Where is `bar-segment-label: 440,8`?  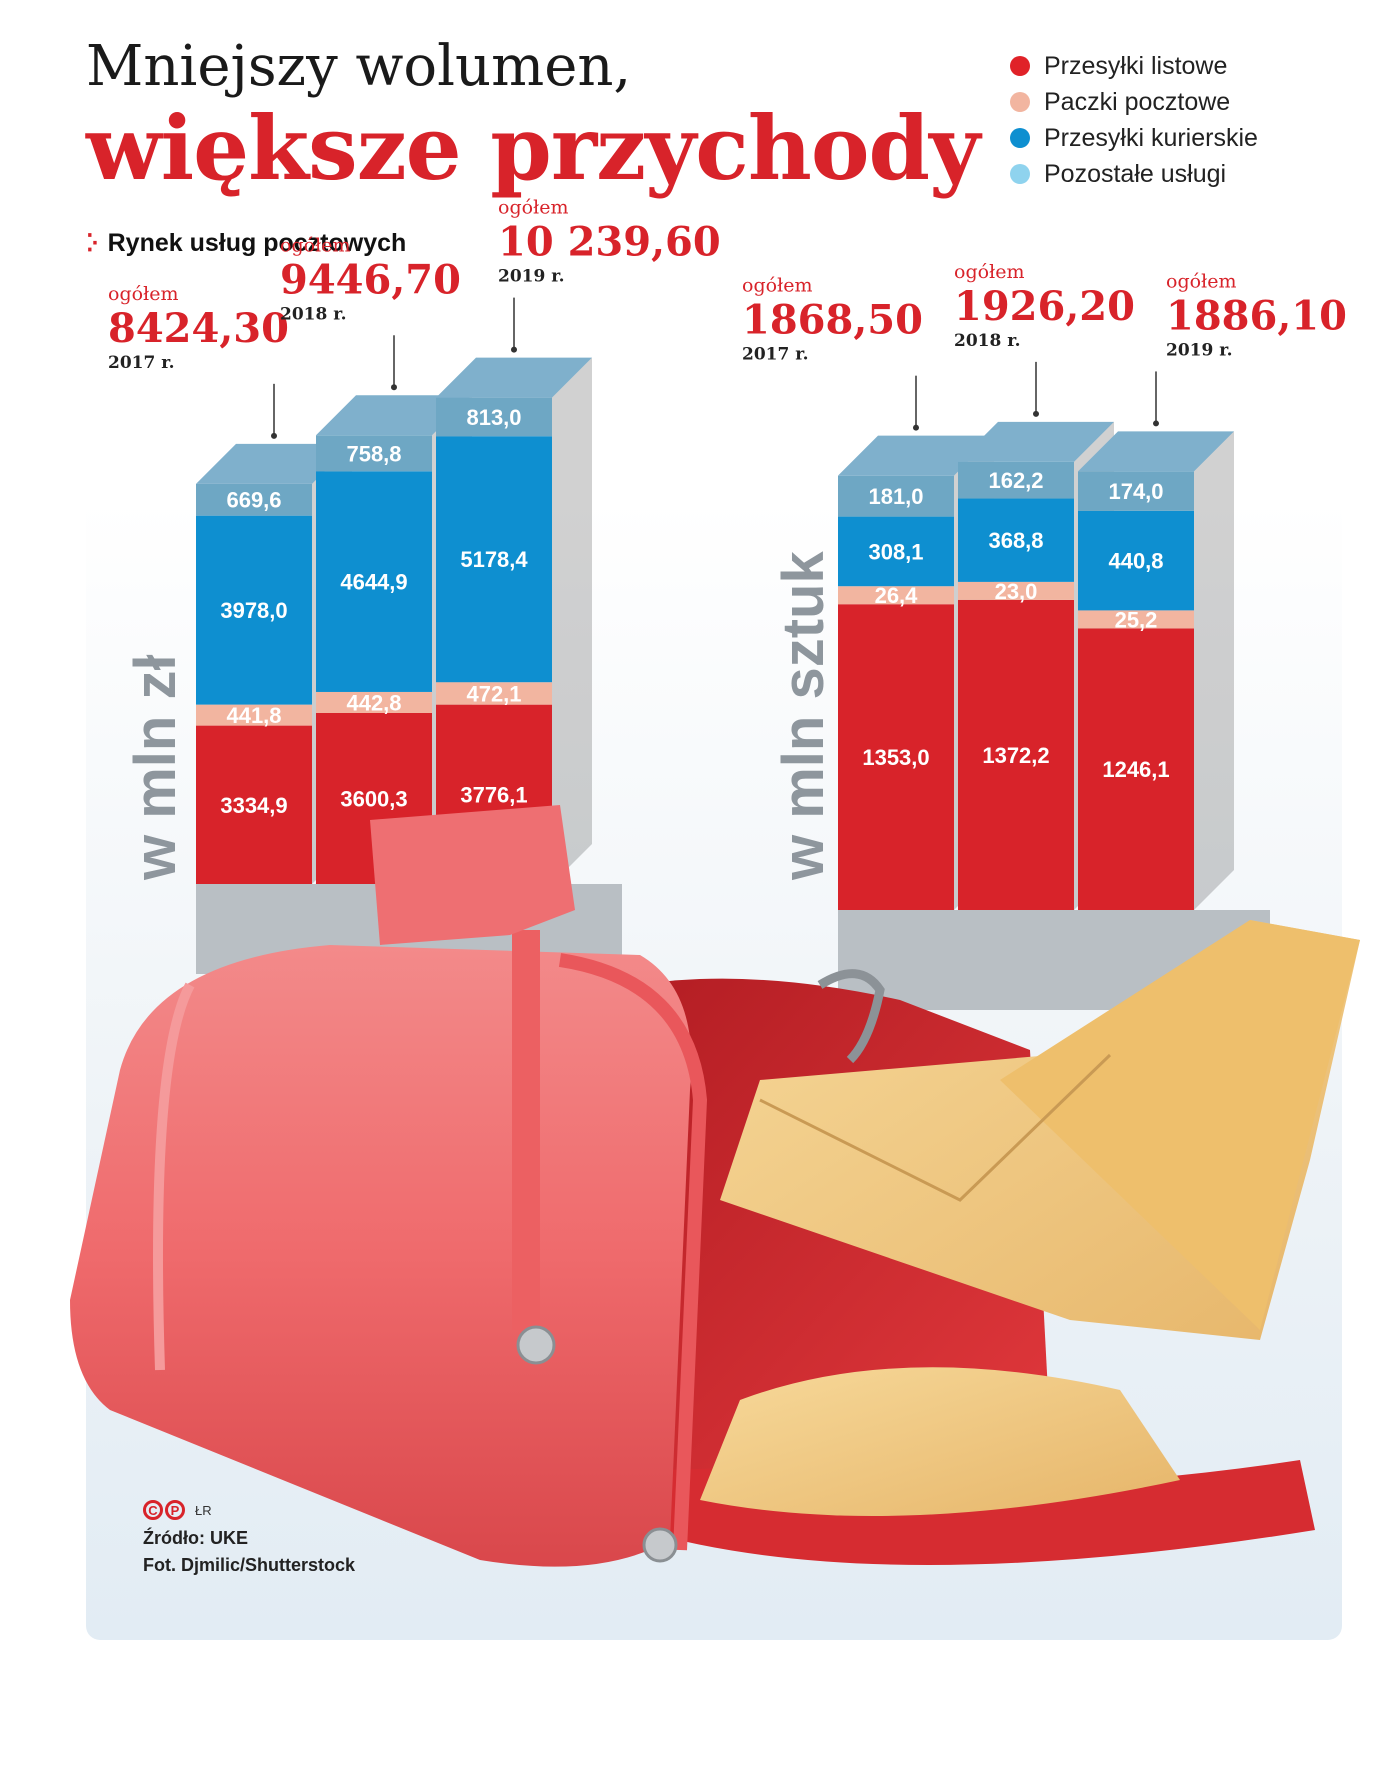
bar-segment-label: 440,8 is located at coordinates (1135, 561).